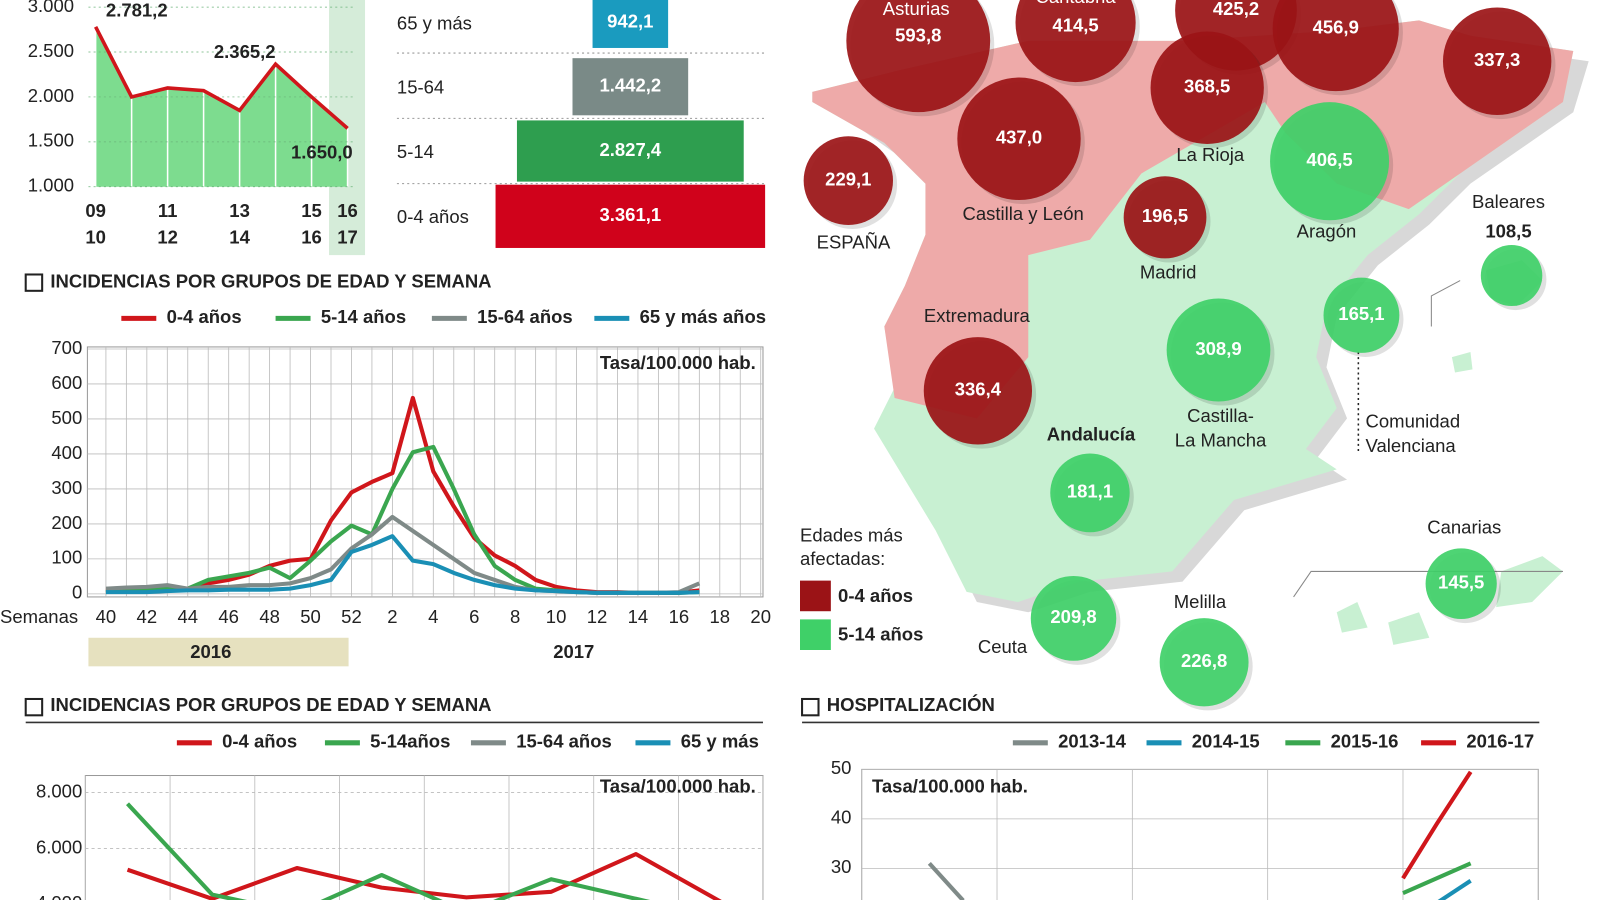 Image resolution: width=1600 pixels, height=900 pixels. Describe the element at coordinates (1019, 137) in the screenshot. I see `bubble-value: 437,0` at that location.